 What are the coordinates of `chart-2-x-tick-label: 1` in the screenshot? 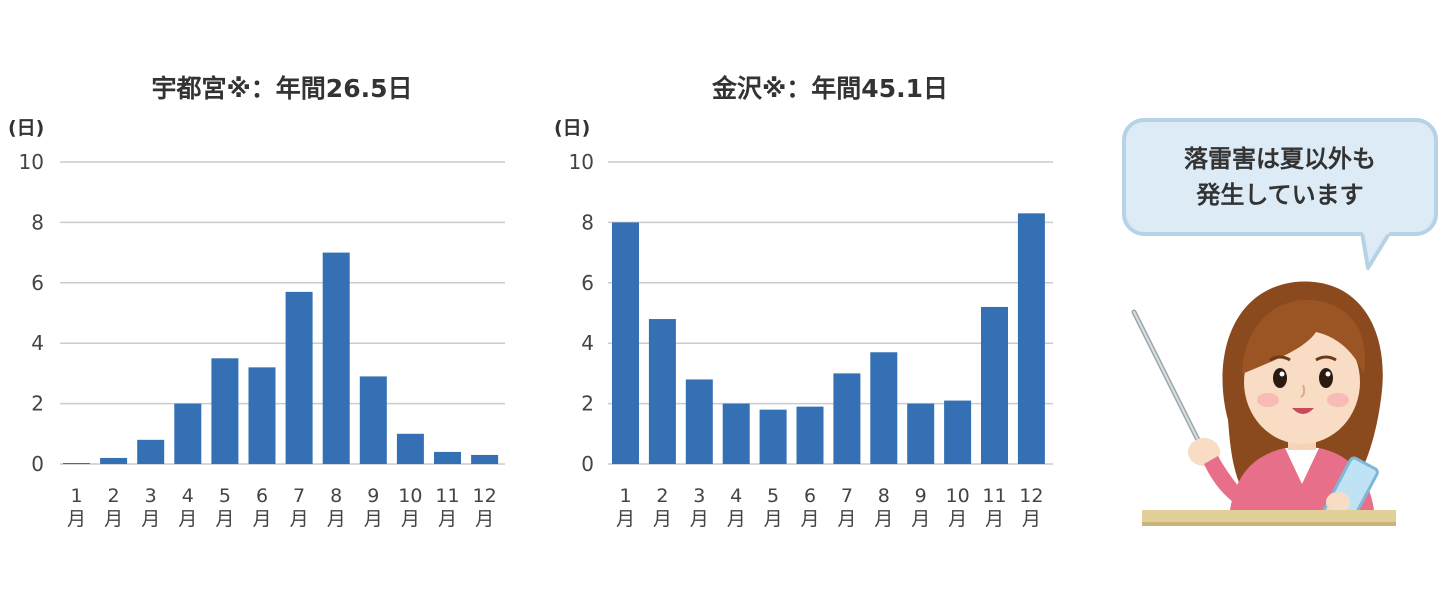 It's located at (625, 496).